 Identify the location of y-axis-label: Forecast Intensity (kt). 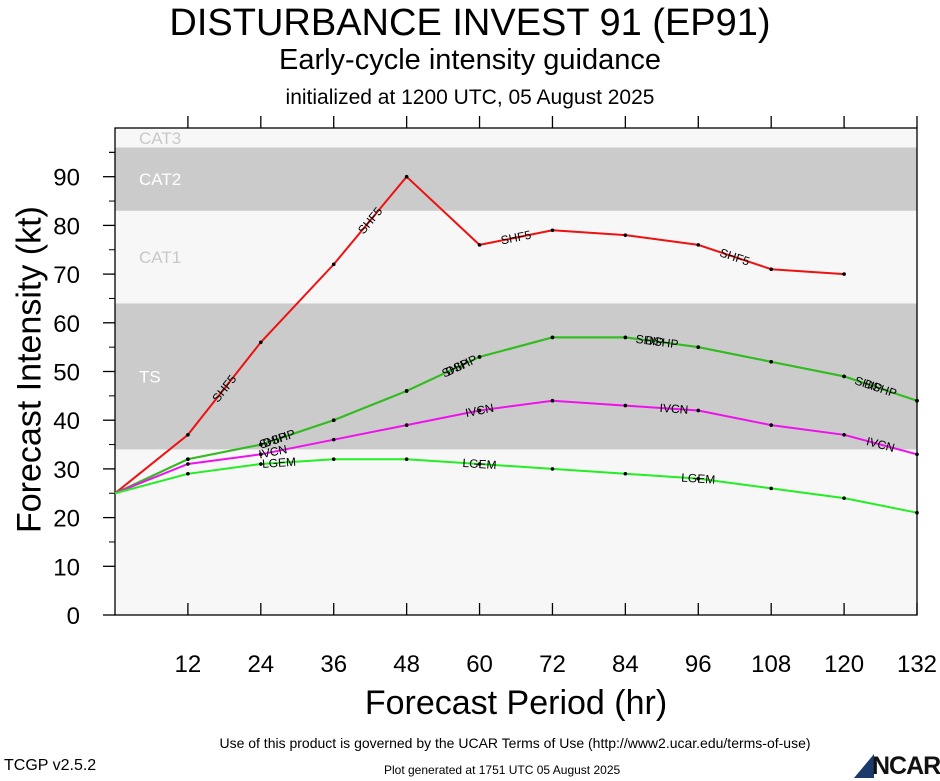
(29, 369).